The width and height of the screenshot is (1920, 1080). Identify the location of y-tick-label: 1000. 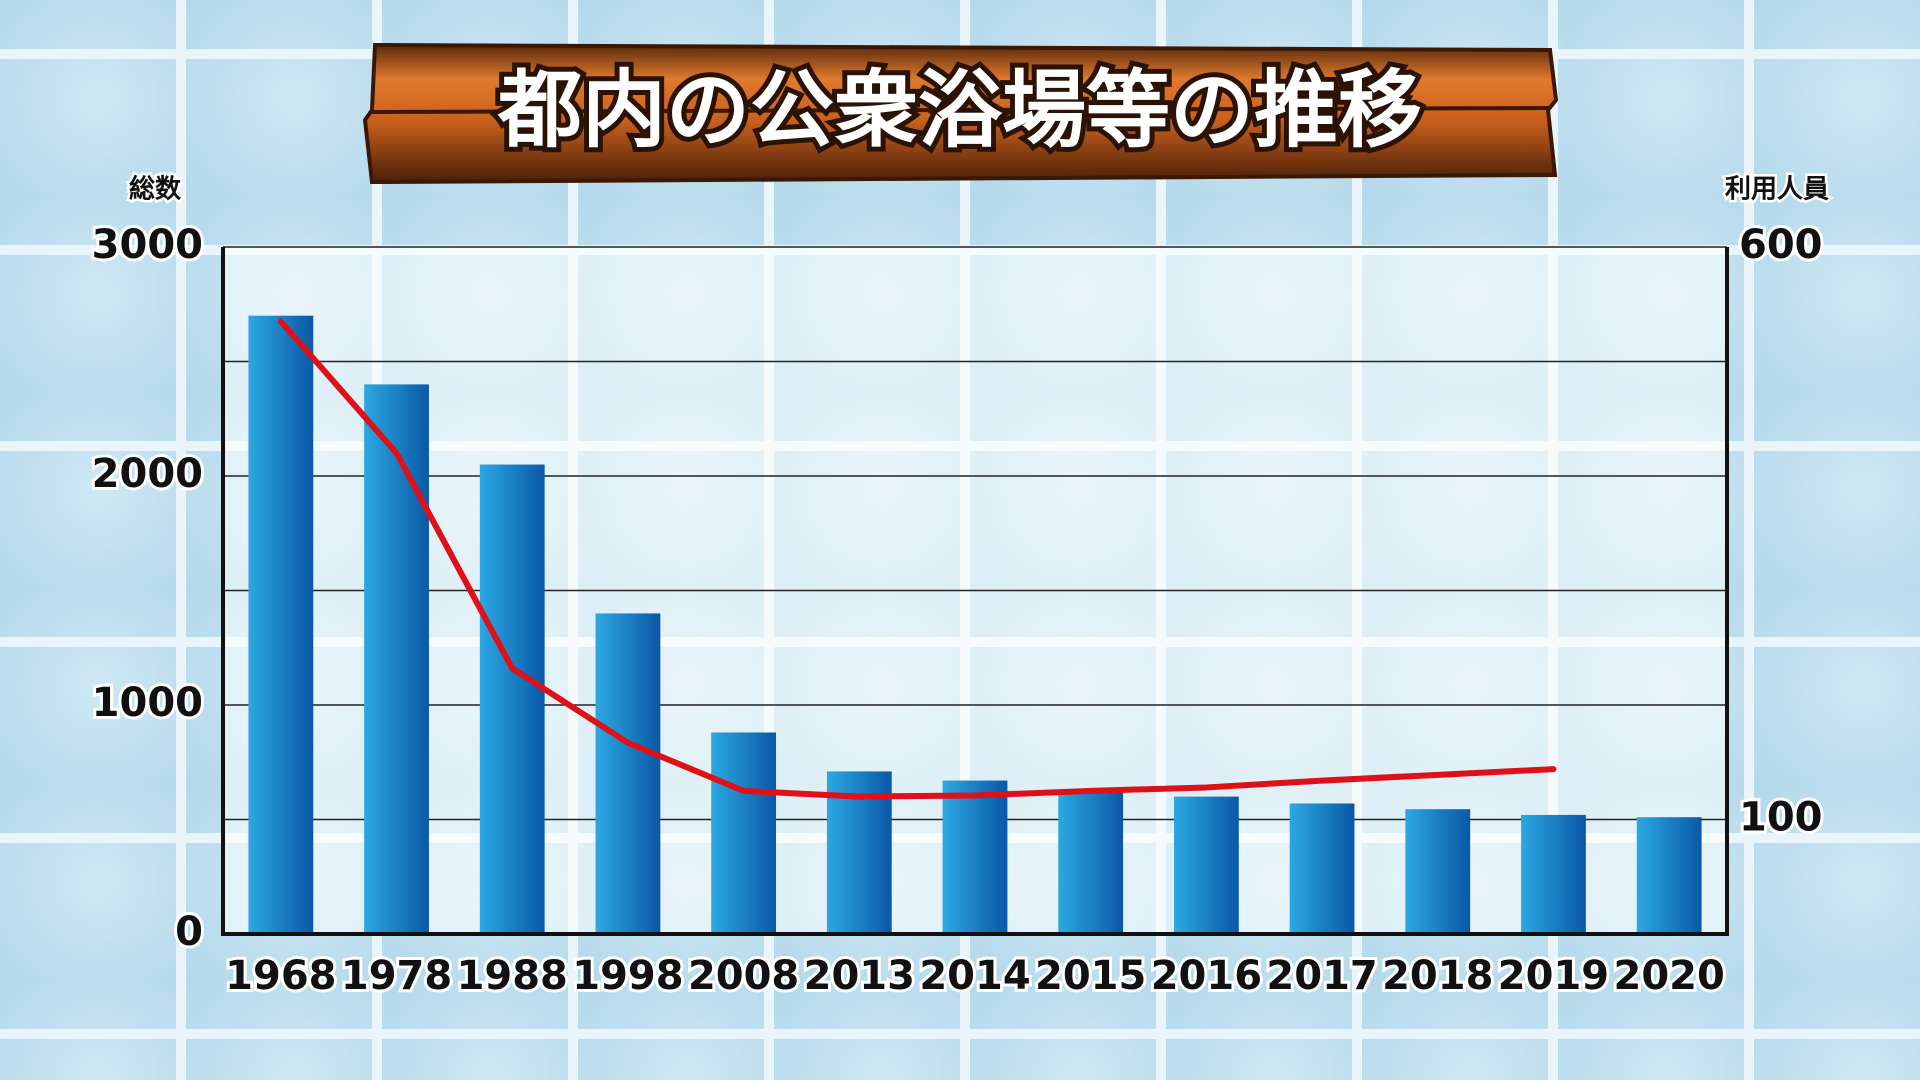
(147, 703).